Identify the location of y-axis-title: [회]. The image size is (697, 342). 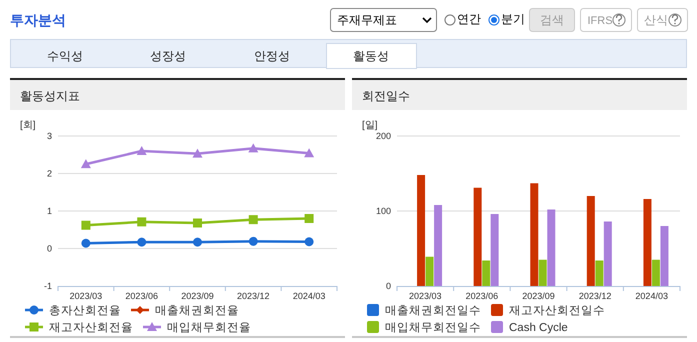
(28, 125).